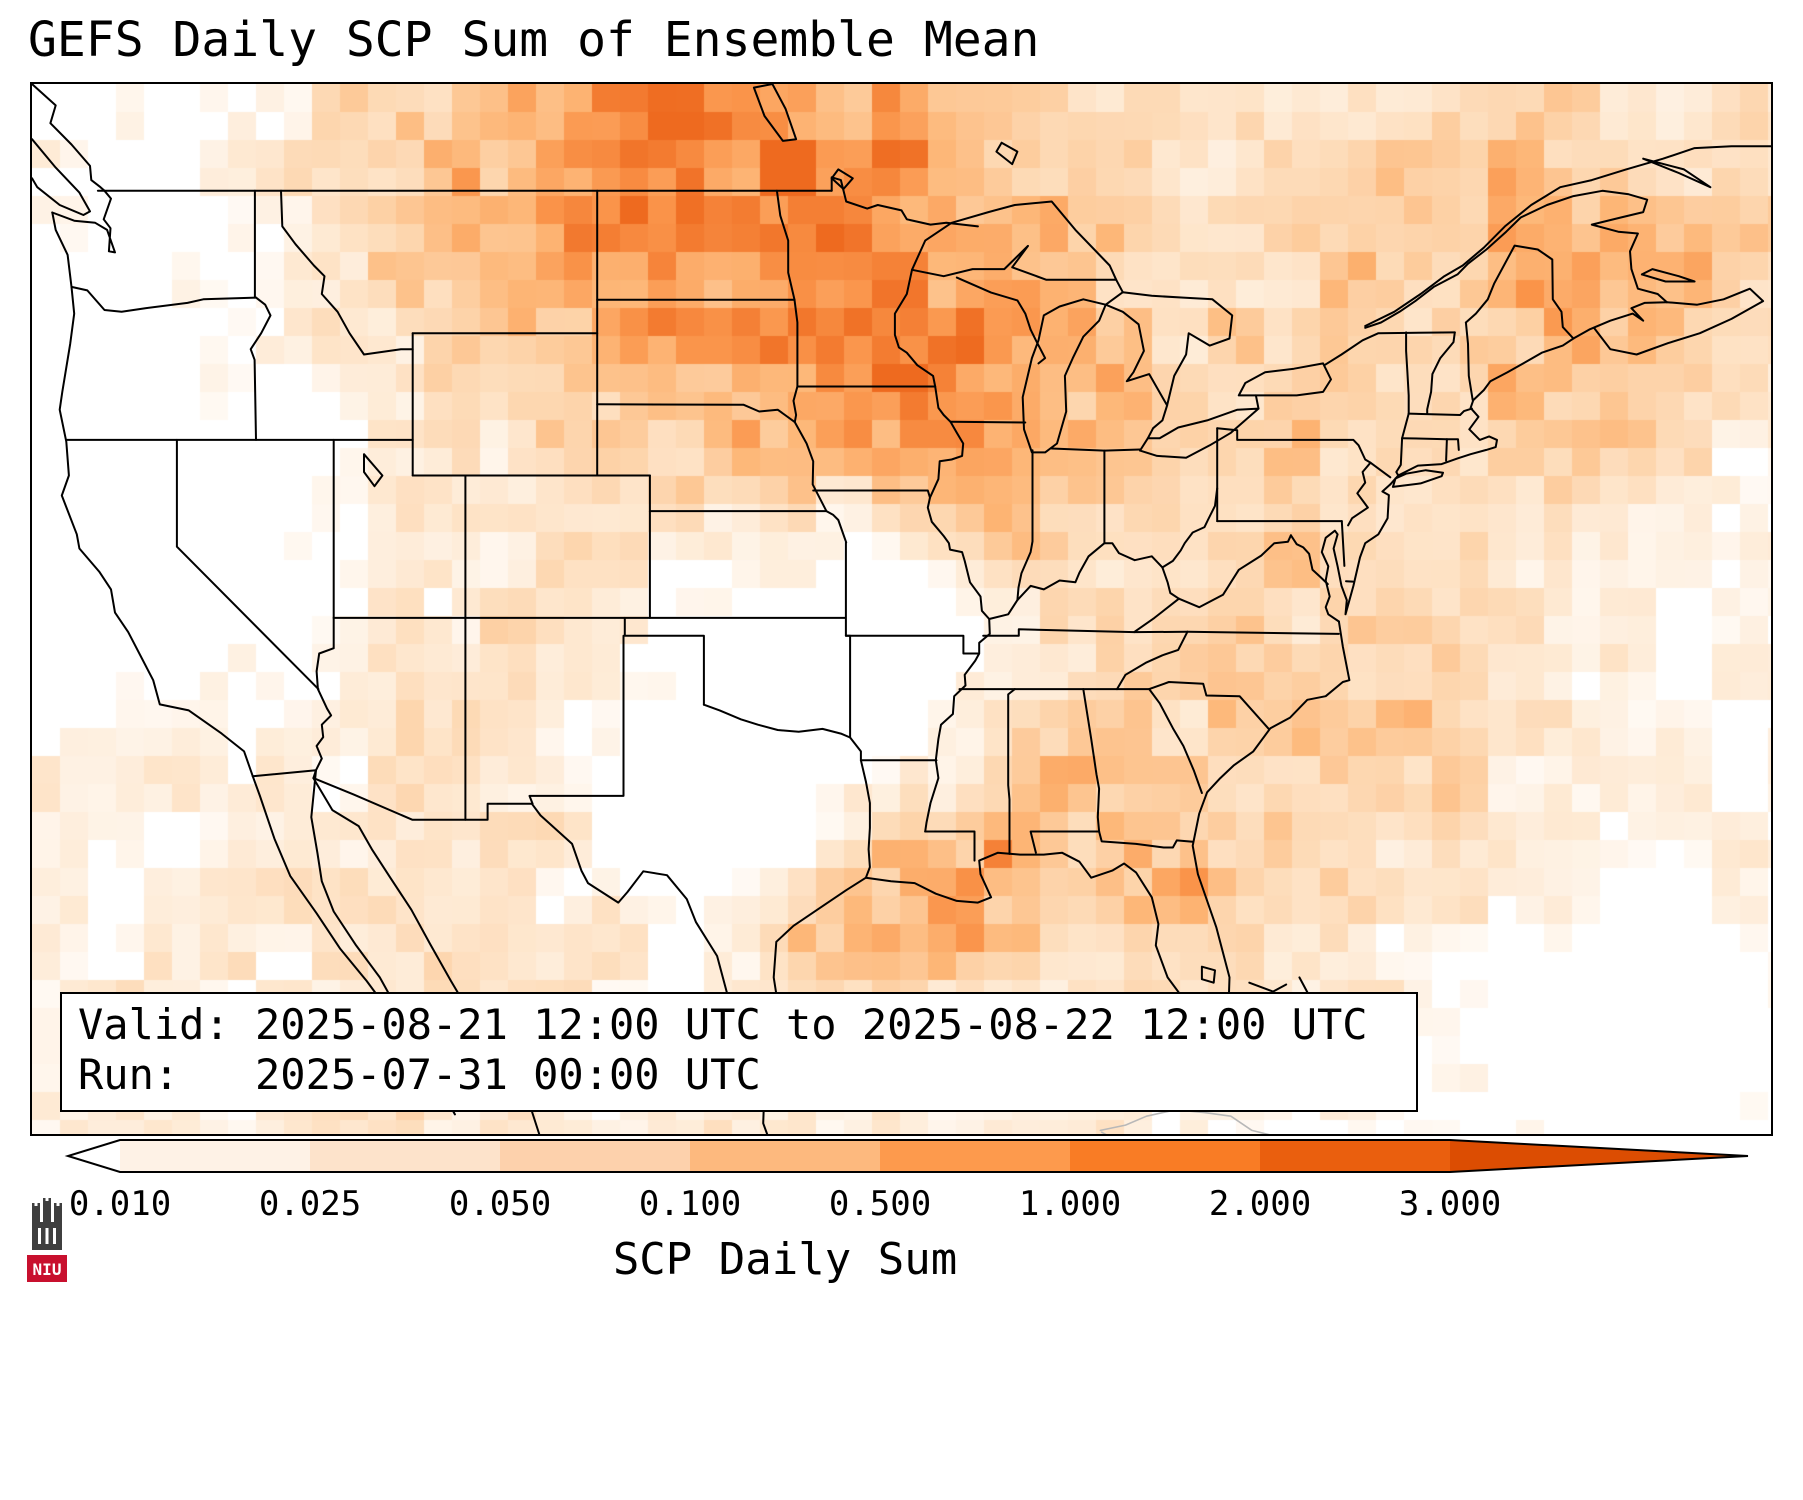  What do you see at coordinates (1260, 1204) in the screenshot?
I see `colorbar-tick-label: 2.000` at bounding box center [1260, 1204].